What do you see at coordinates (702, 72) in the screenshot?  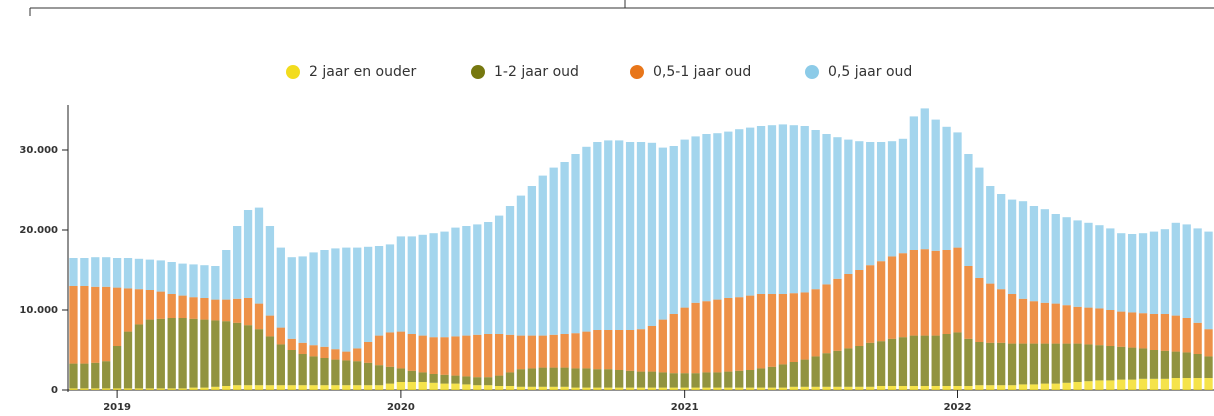 I see `legend-label: 0,5-1 jaar oud` at bounding box center [702, 72].